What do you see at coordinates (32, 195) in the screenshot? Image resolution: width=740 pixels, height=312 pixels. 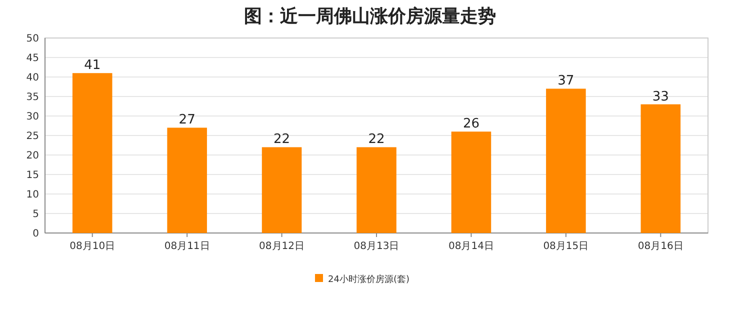 I see `y-tick-label: 10` at bounding box center [32, 195].